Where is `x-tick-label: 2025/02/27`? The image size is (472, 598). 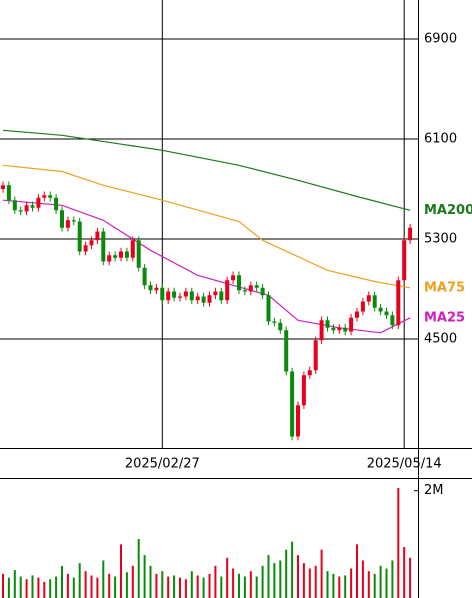 x-tick-label: 2025/02/27 is located at coordinates (162, 464).